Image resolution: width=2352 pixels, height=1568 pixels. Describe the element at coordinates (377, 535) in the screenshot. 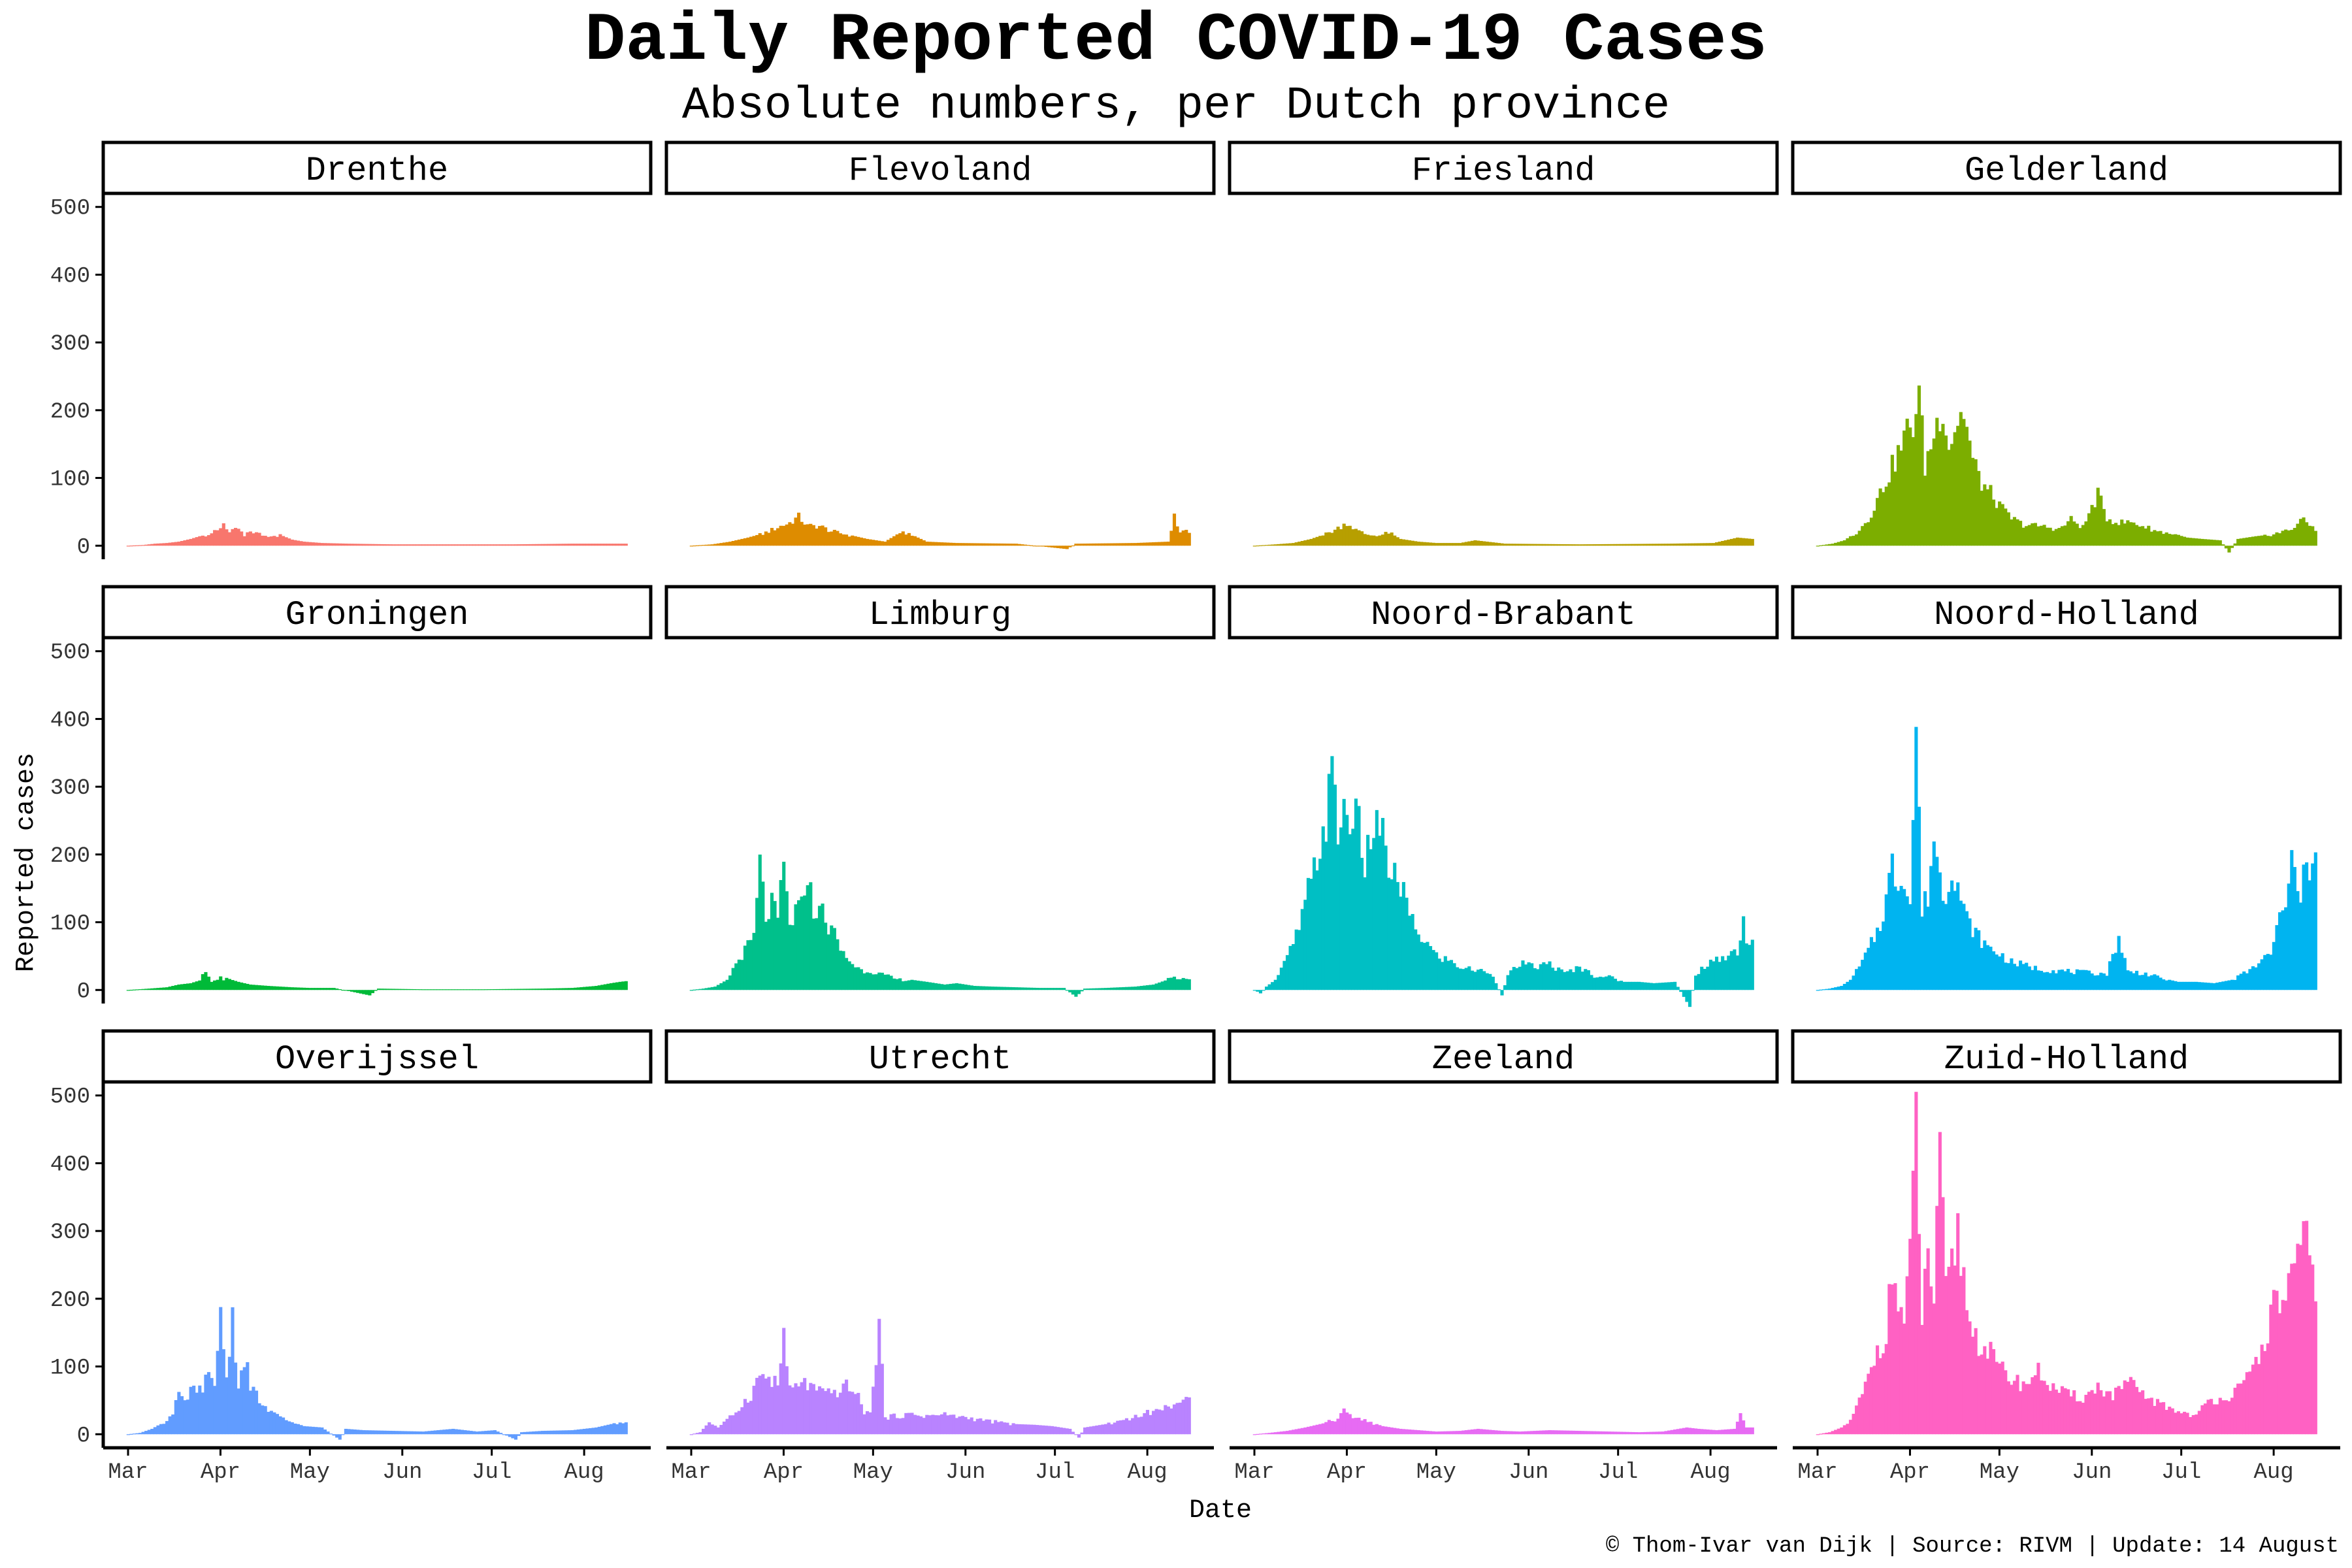

I see `bar-series` at that location.